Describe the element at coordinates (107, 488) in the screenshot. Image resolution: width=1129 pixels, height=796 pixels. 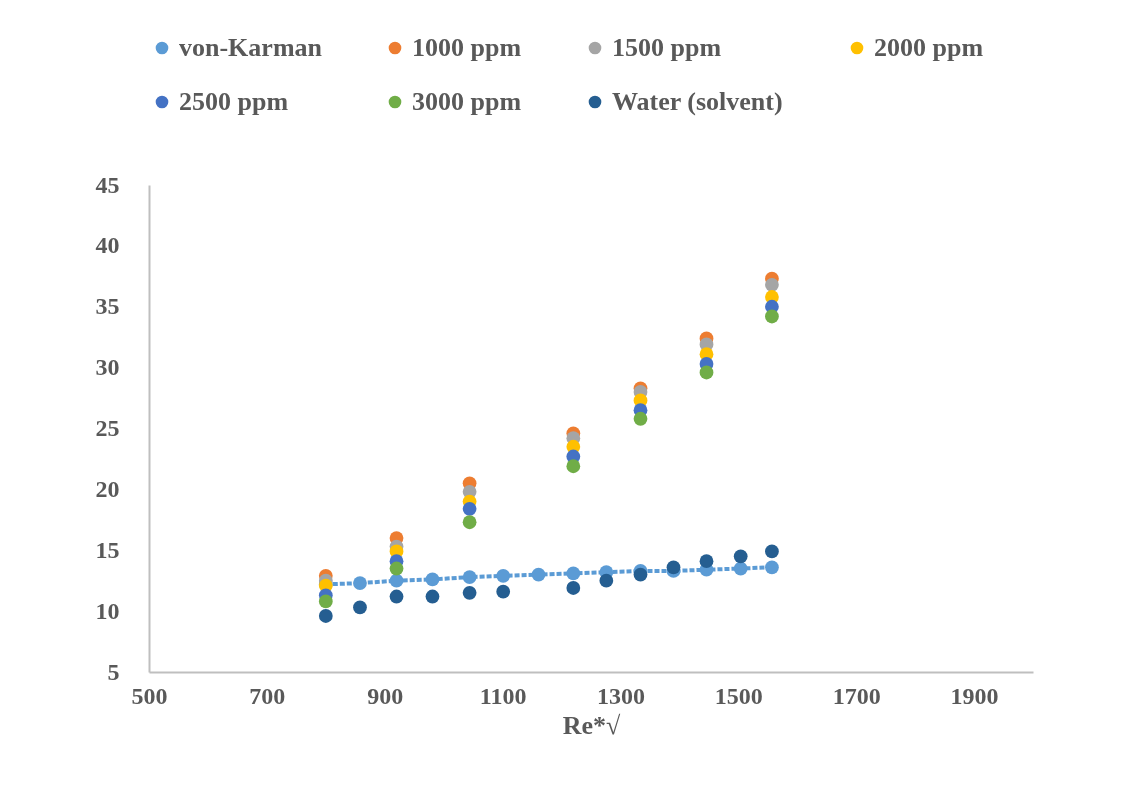
I see `y-tick-label: 20` at that location.